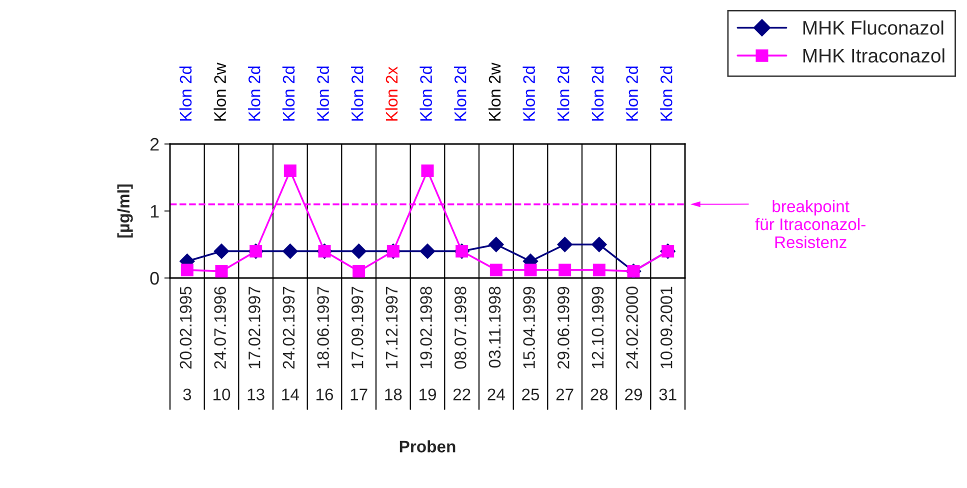  Describe the element at coordinates (154, 144) in the screenshot. I see `y-tick-label: 2` at that location.